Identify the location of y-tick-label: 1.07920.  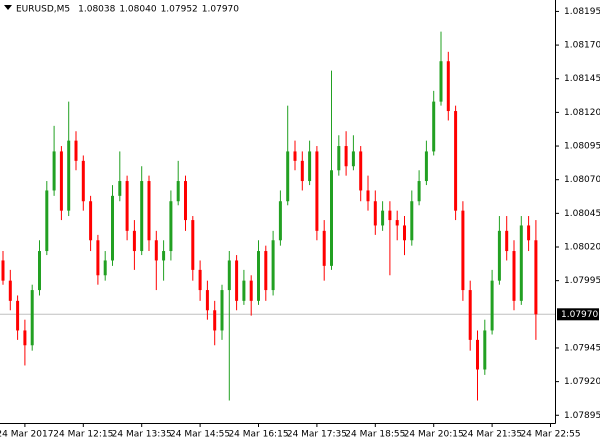
(582, 382).